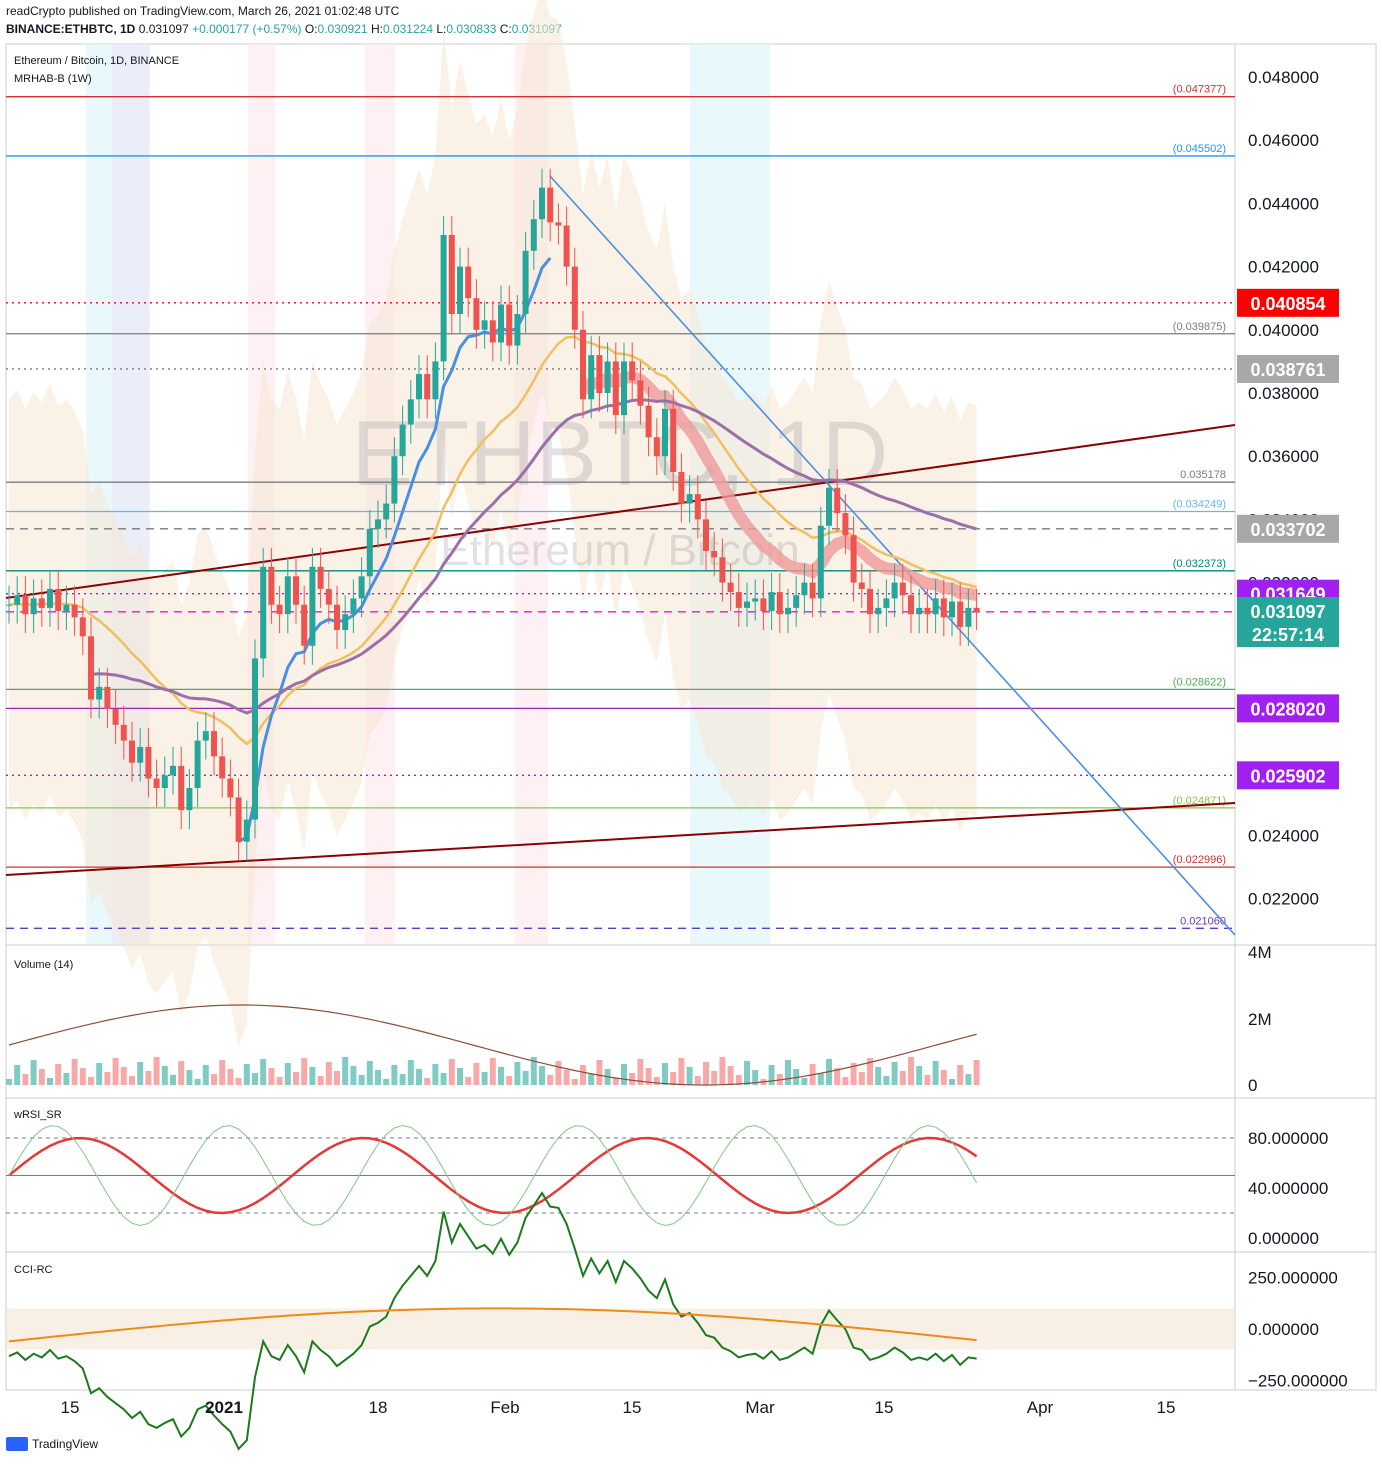 The height and width of the screenshot is (1467, 1382). I want to click on watermark-name: Ethereum / Bitcoin, so click(620, 550).